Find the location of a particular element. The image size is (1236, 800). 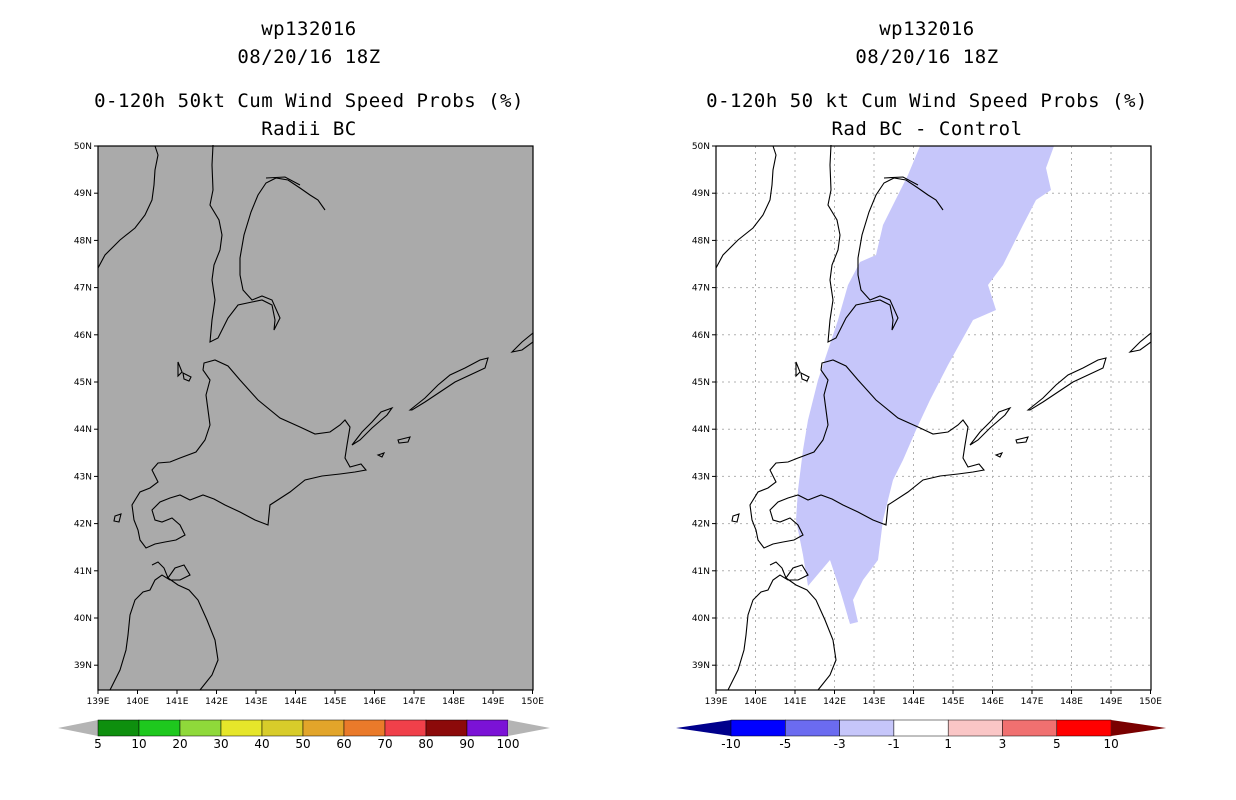

colorbar-label: -5 is located at coordinates (785, 744).